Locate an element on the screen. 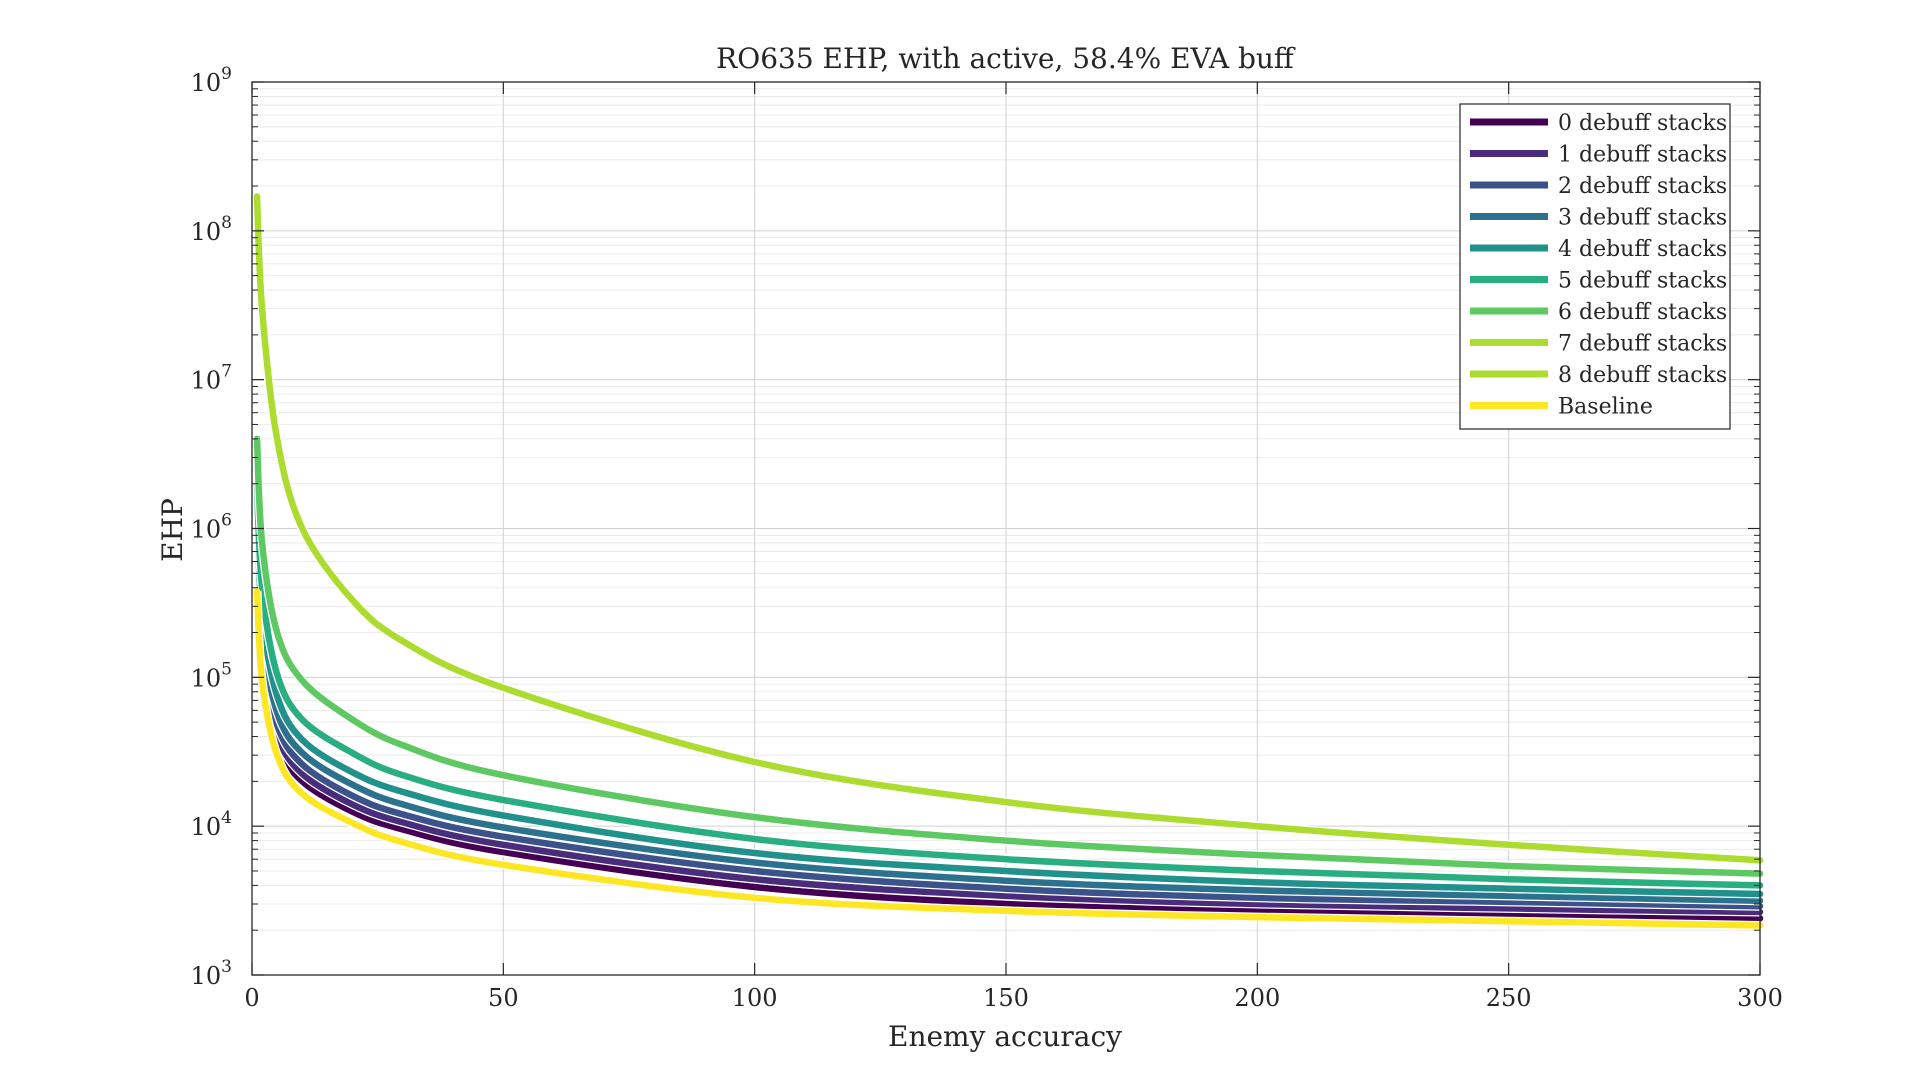  y-tick-exponent: 3 is located at coordinates (226, 967).